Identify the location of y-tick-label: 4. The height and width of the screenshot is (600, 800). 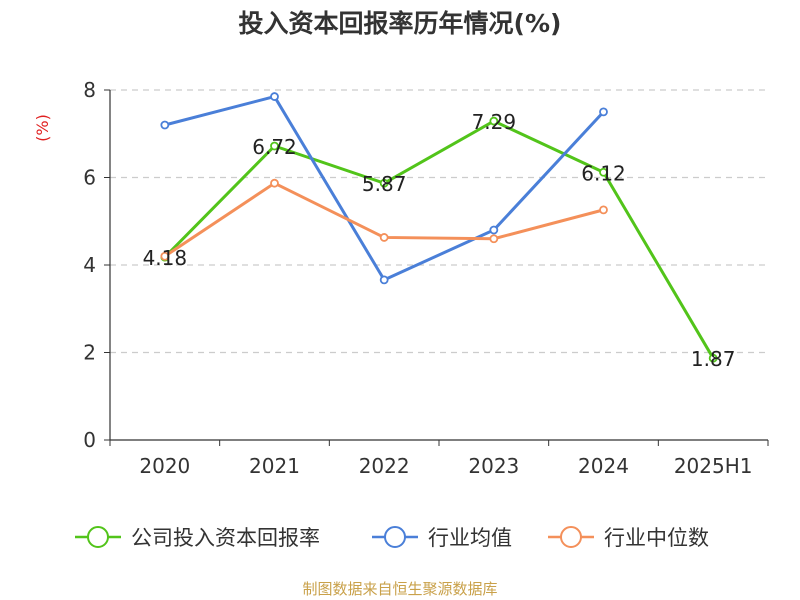
(89, 265).